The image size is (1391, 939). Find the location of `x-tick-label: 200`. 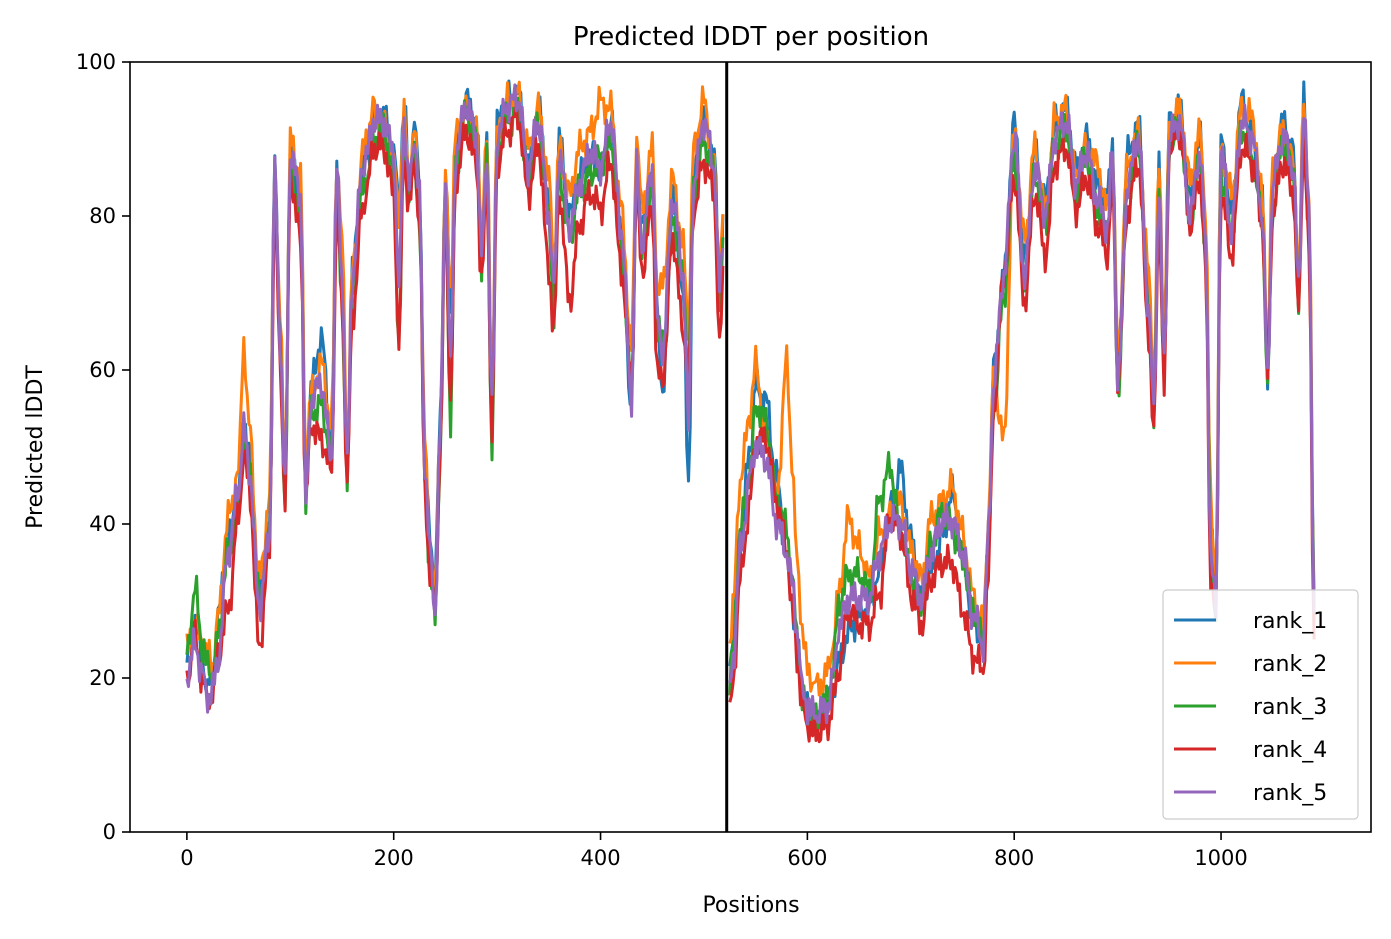

x-tick-label: 200 is located at coordinates (394, 858).